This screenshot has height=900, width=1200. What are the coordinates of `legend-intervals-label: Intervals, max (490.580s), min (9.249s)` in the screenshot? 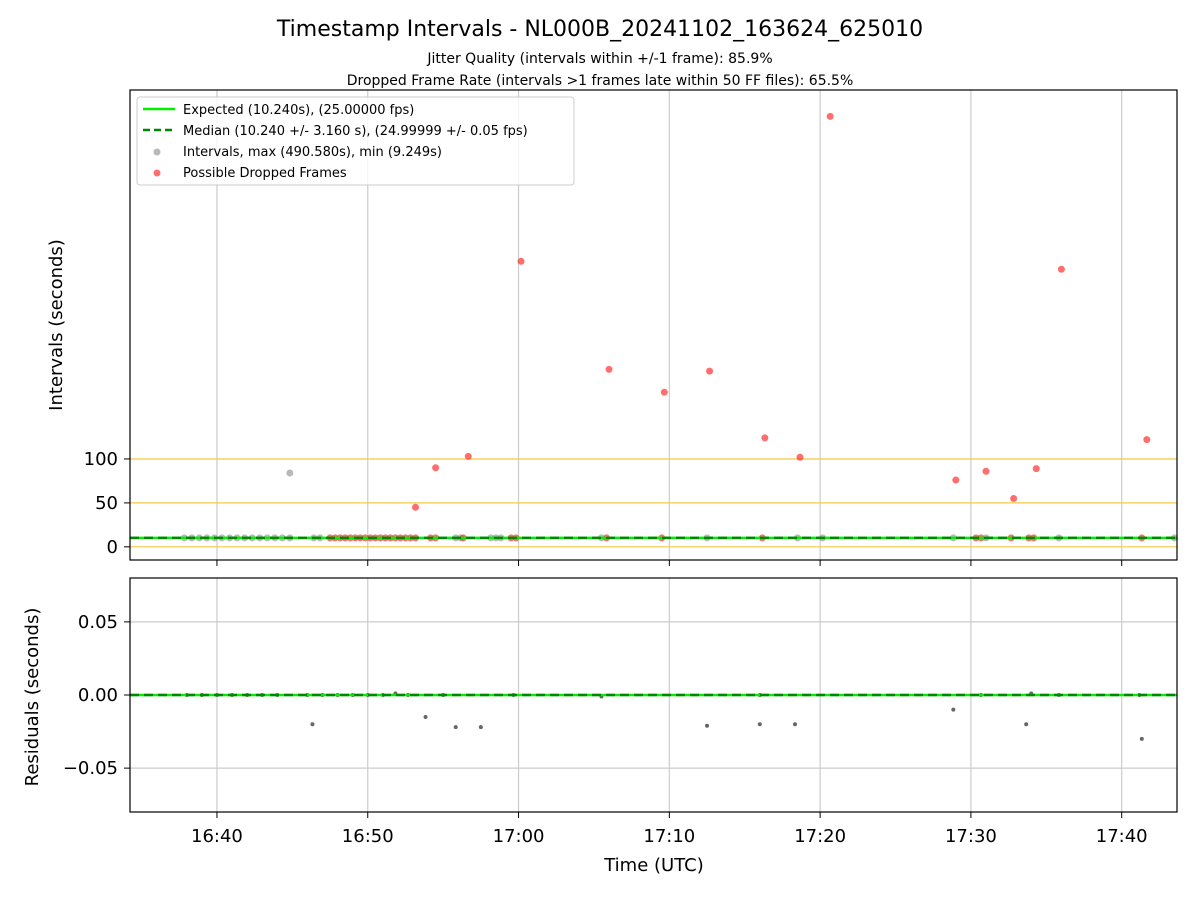 It's located at (312, 152).